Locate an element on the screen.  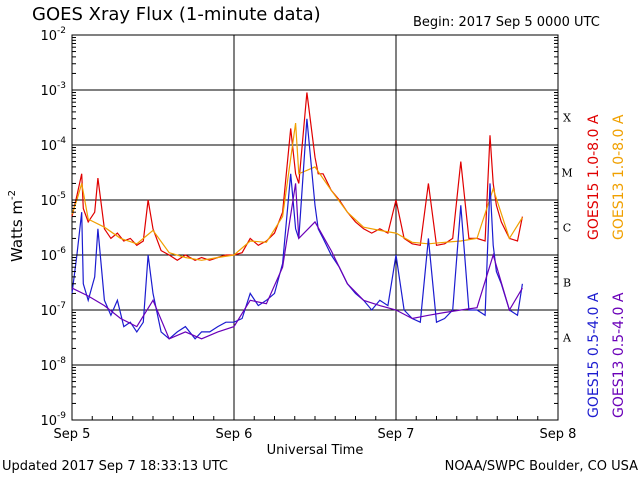
flare-class-label: M is located at coordinates (566, 173).